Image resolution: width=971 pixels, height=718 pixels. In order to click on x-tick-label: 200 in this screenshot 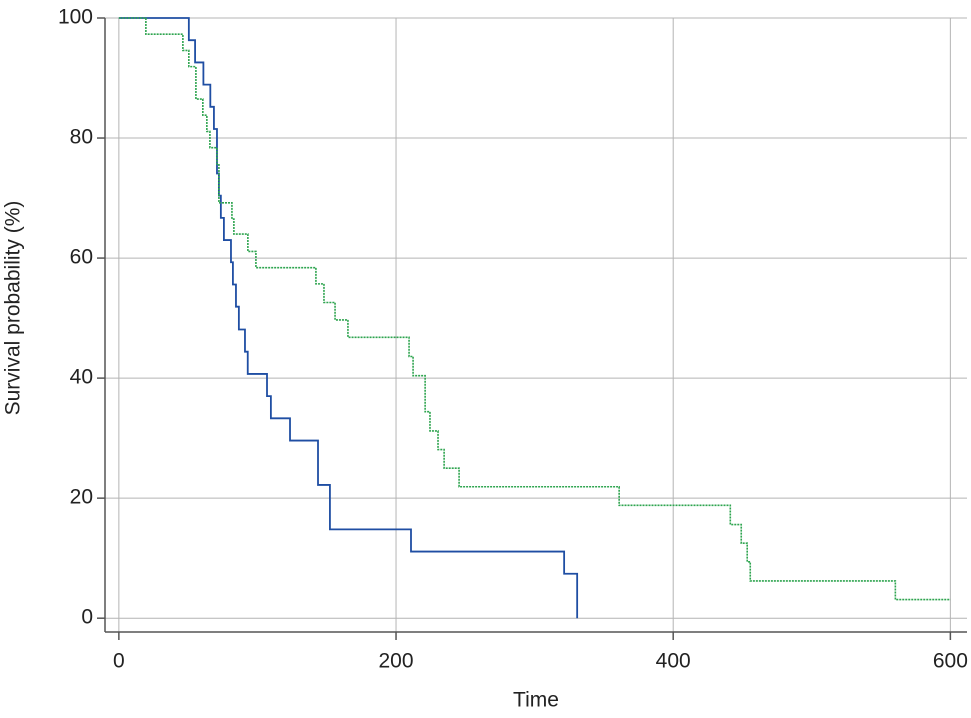, I will do `click(396, 661)`.